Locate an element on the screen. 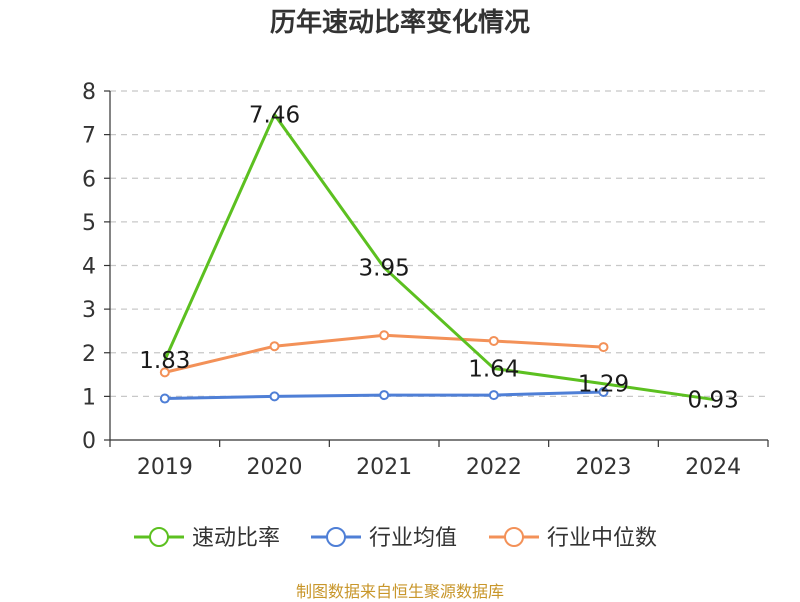  legend-item: 速动比率 is located at coordinates (207, 538).